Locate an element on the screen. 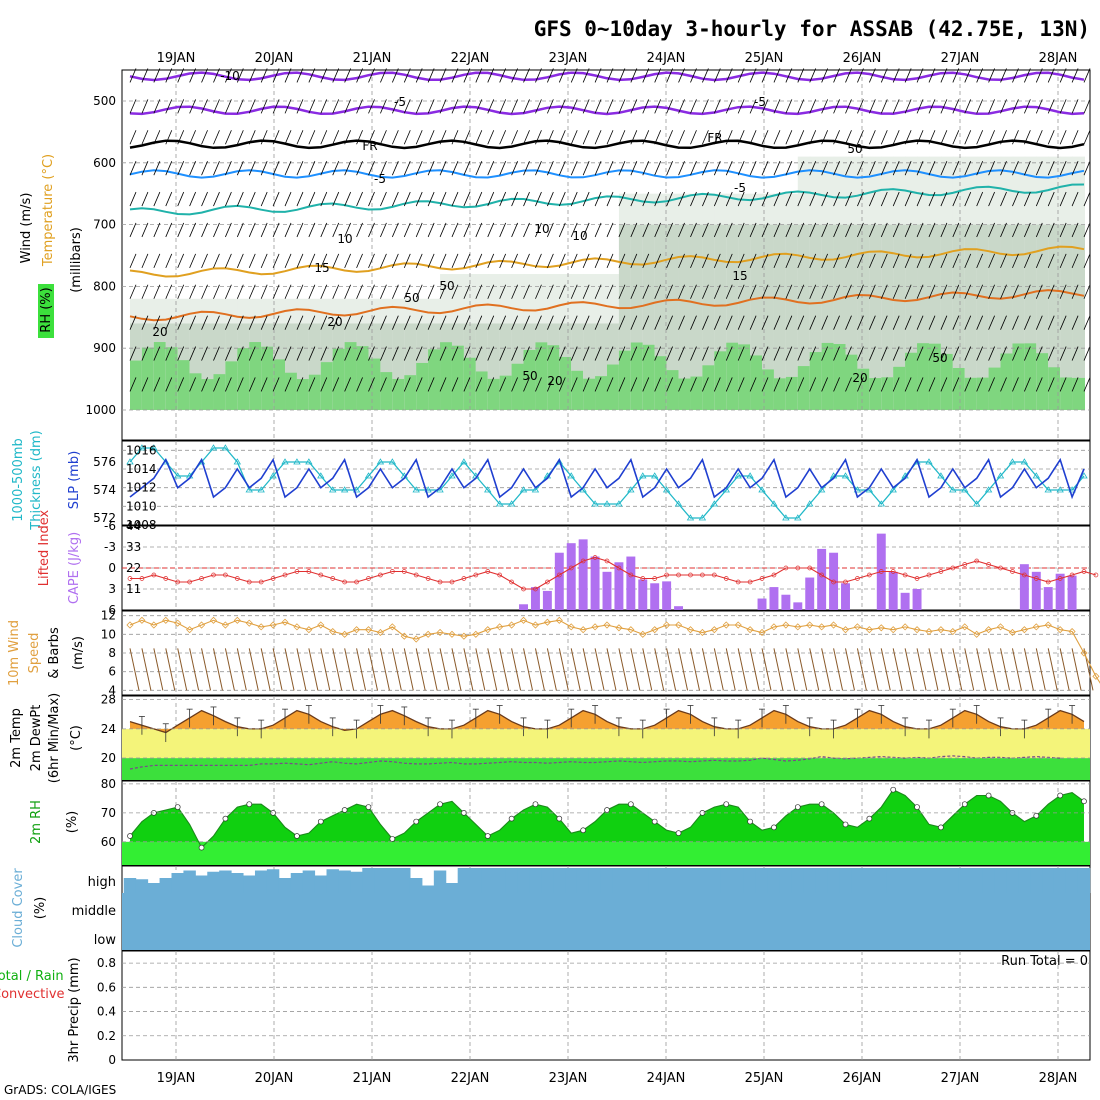 The height and width of the screenshot is (1100, 1100). pressure-tick: 500 is located at coordinates (104, 101).